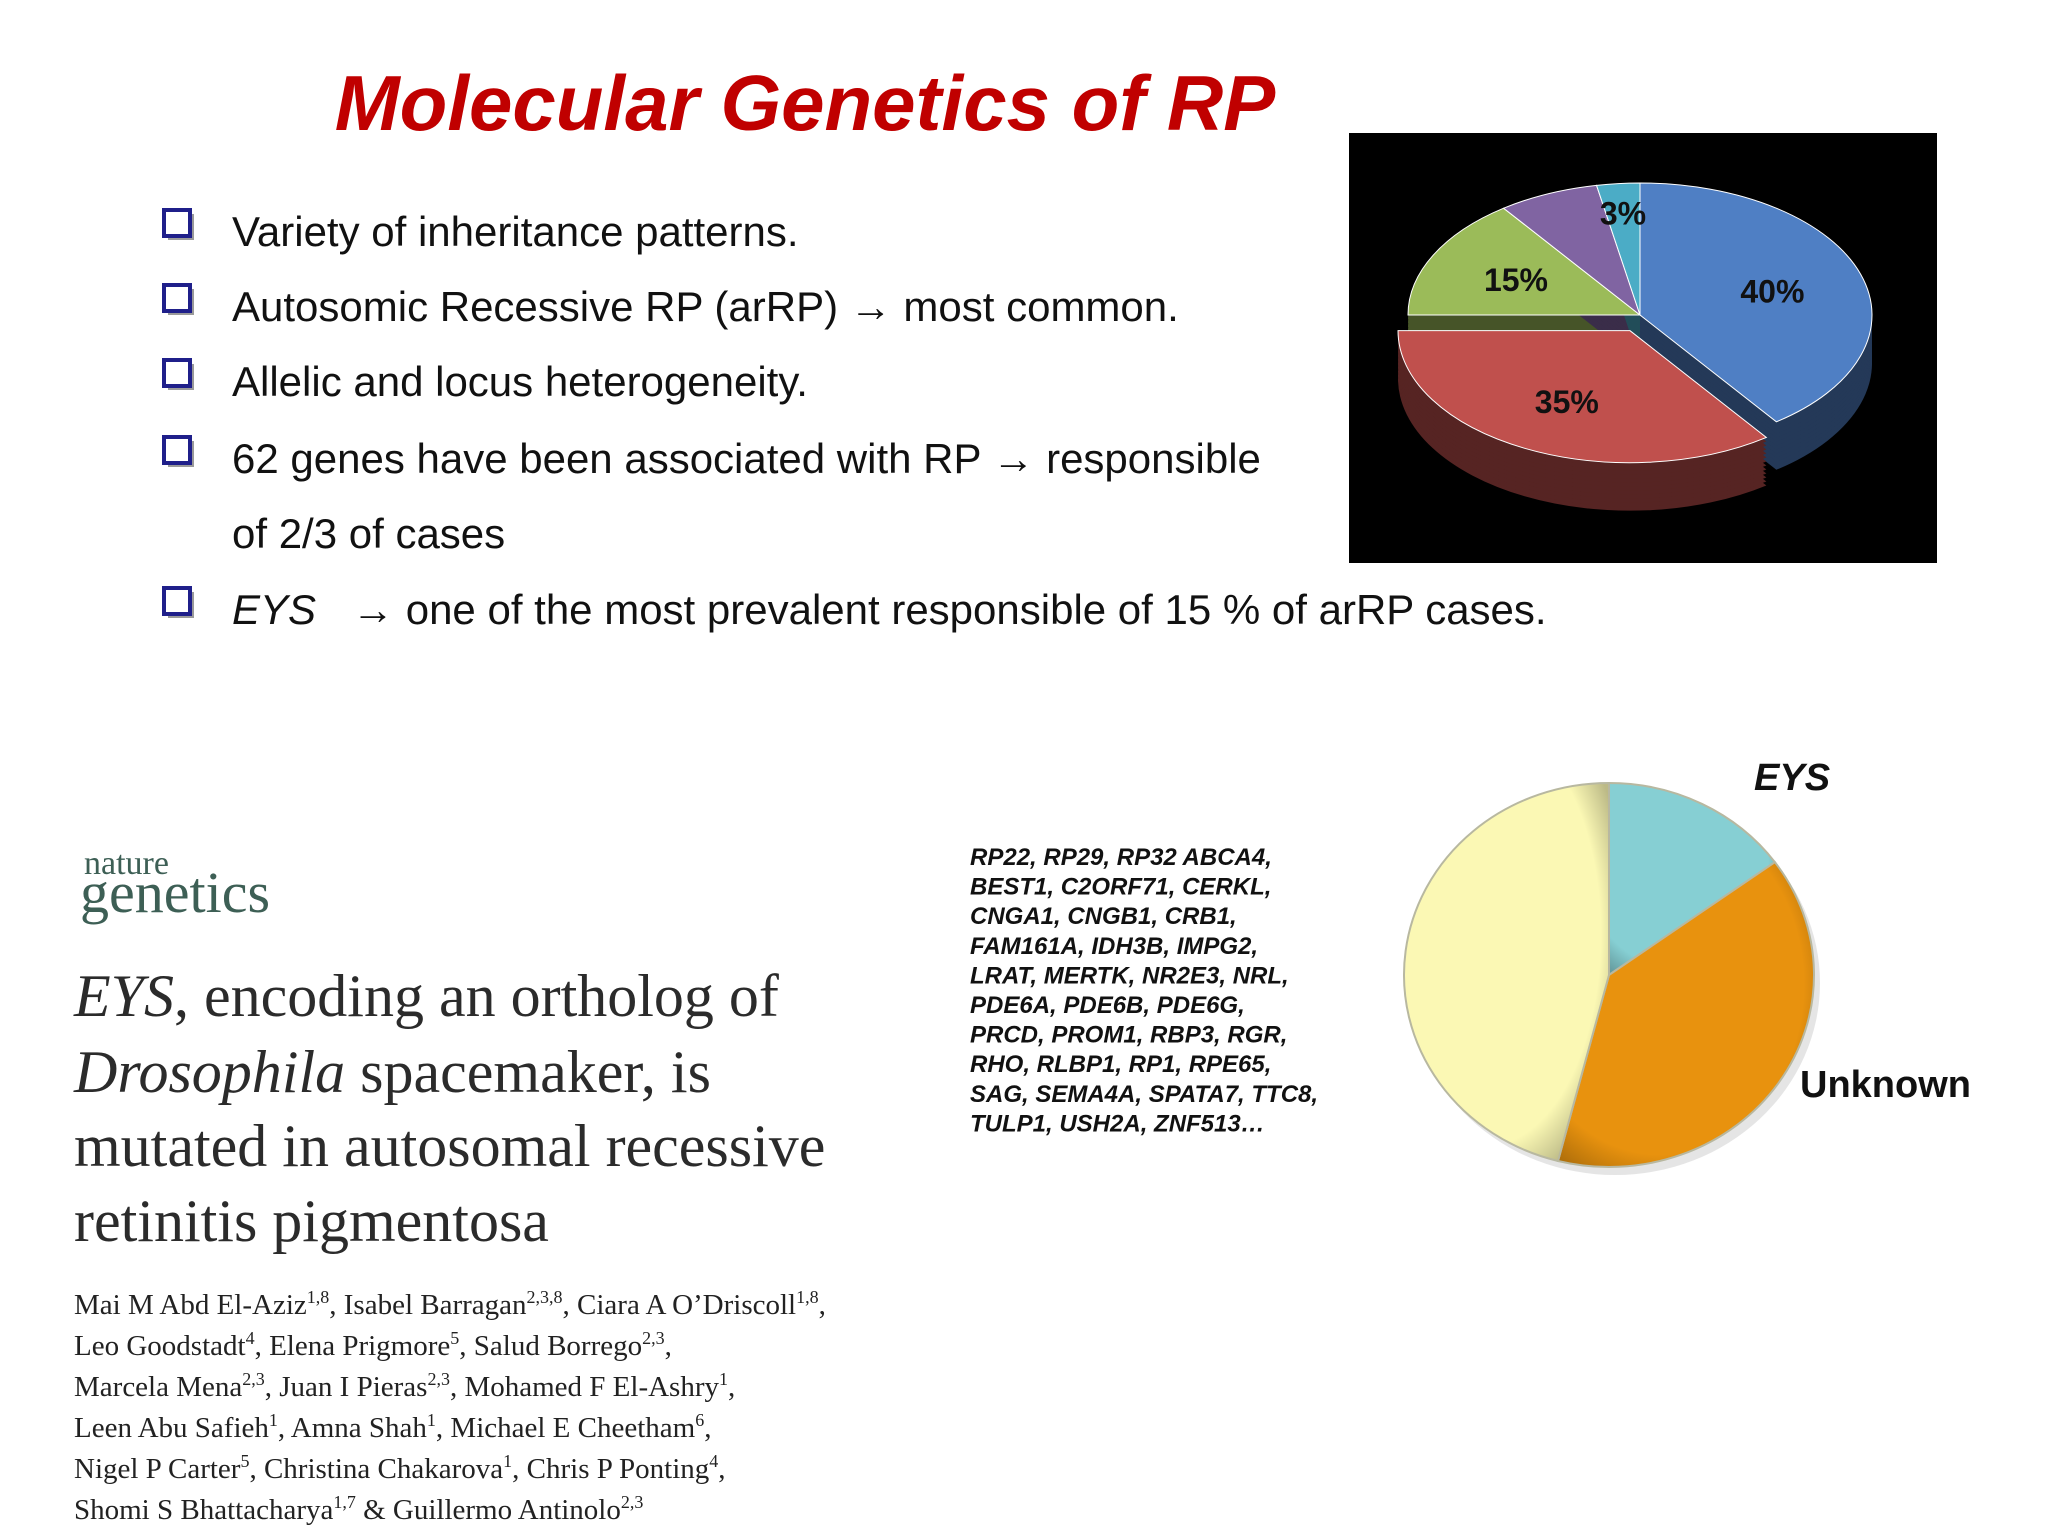 The image size is (2048, 1536). I want to click on paper-title-line: retinitis pigmentosa, so click(311, 1221).